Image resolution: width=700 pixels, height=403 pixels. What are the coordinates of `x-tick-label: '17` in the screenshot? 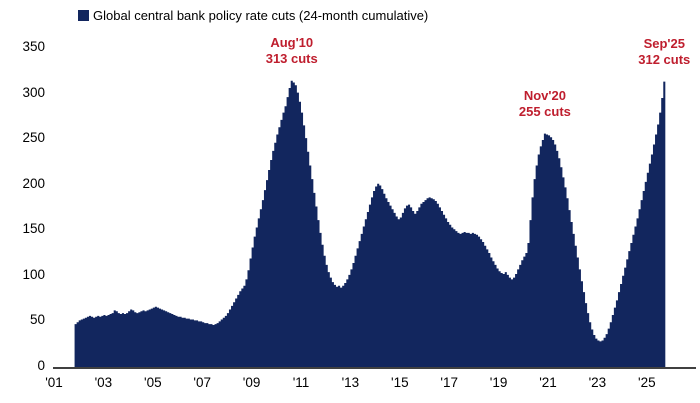 It's located at (449, 382).